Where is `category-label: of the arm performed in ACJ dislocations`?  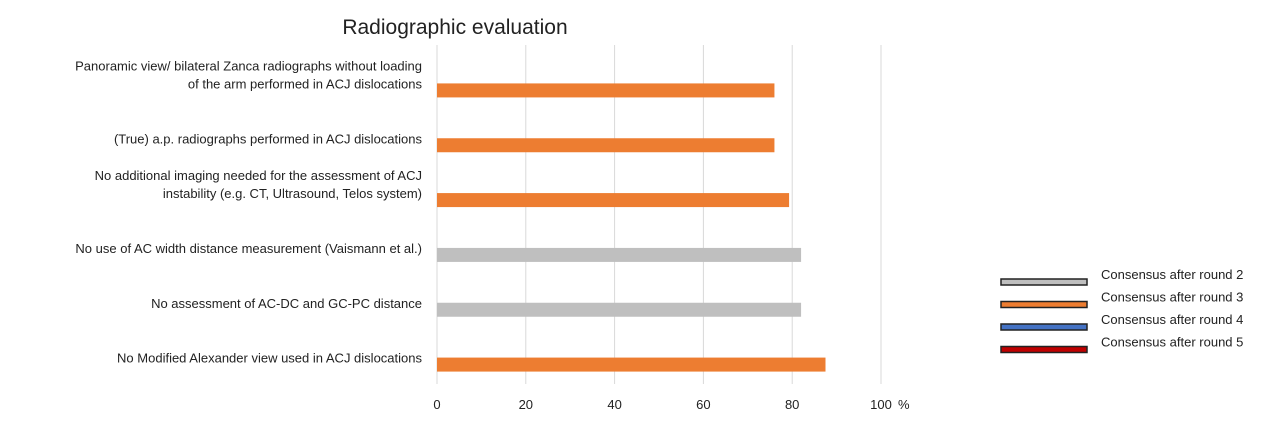
category-label: of the arm performed in ACJ dislocations is located at coordinates (305, 83).